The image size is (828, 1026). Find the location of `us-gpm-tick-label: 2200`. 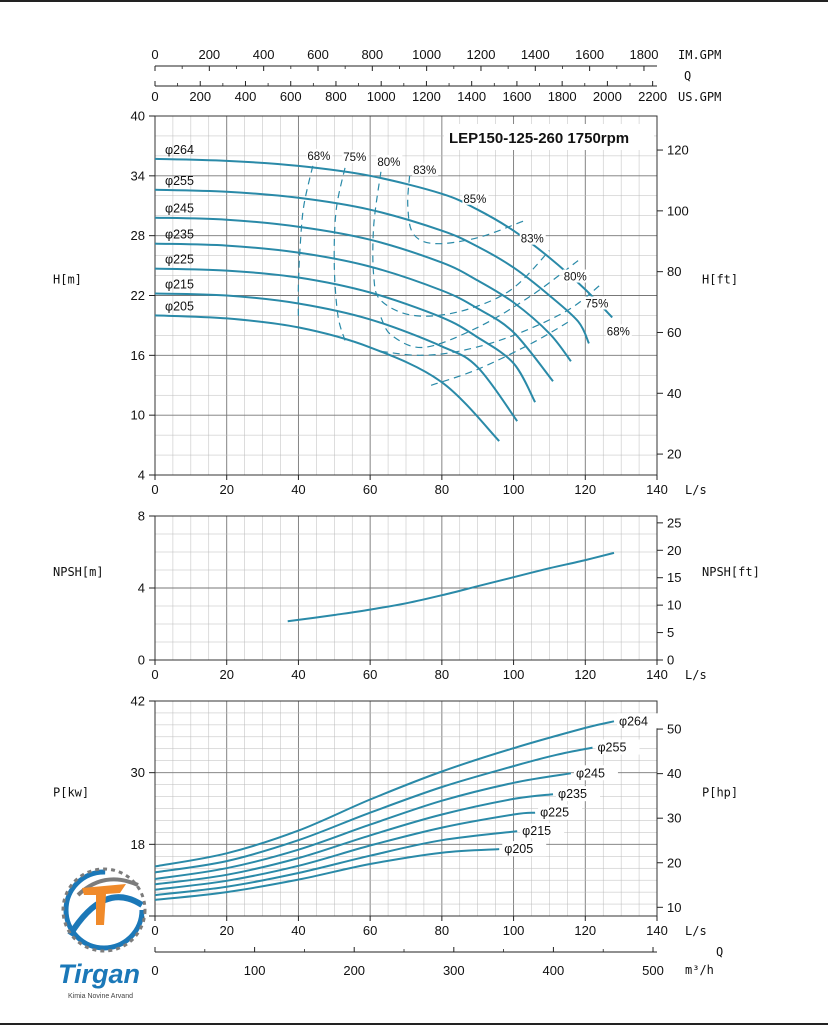

us-gpm-tick-label: 2200 is located at coordinates (652, 96).